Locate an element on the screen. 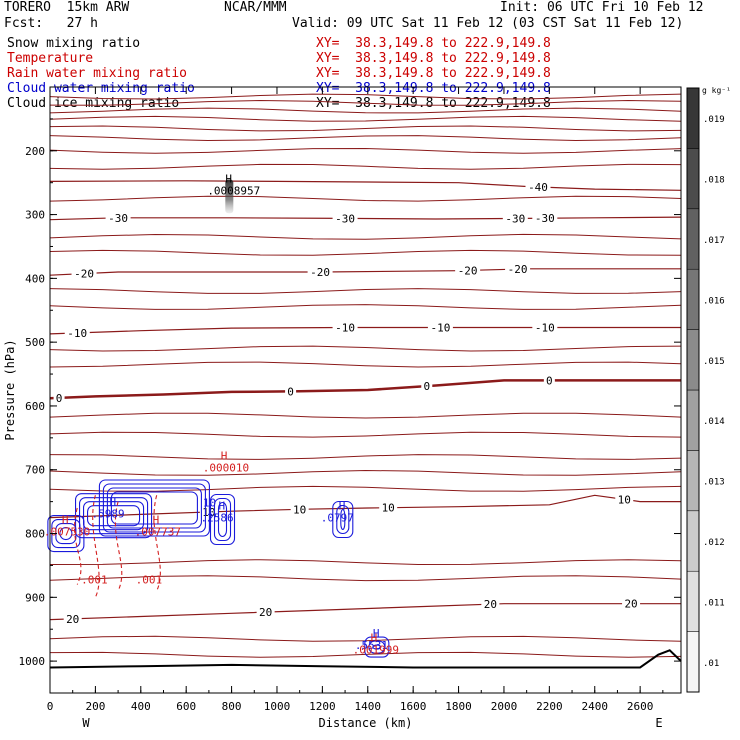 This screenshot has width=740, height=740. x-tick-label: 2600 is located at coordinates (640, 706).